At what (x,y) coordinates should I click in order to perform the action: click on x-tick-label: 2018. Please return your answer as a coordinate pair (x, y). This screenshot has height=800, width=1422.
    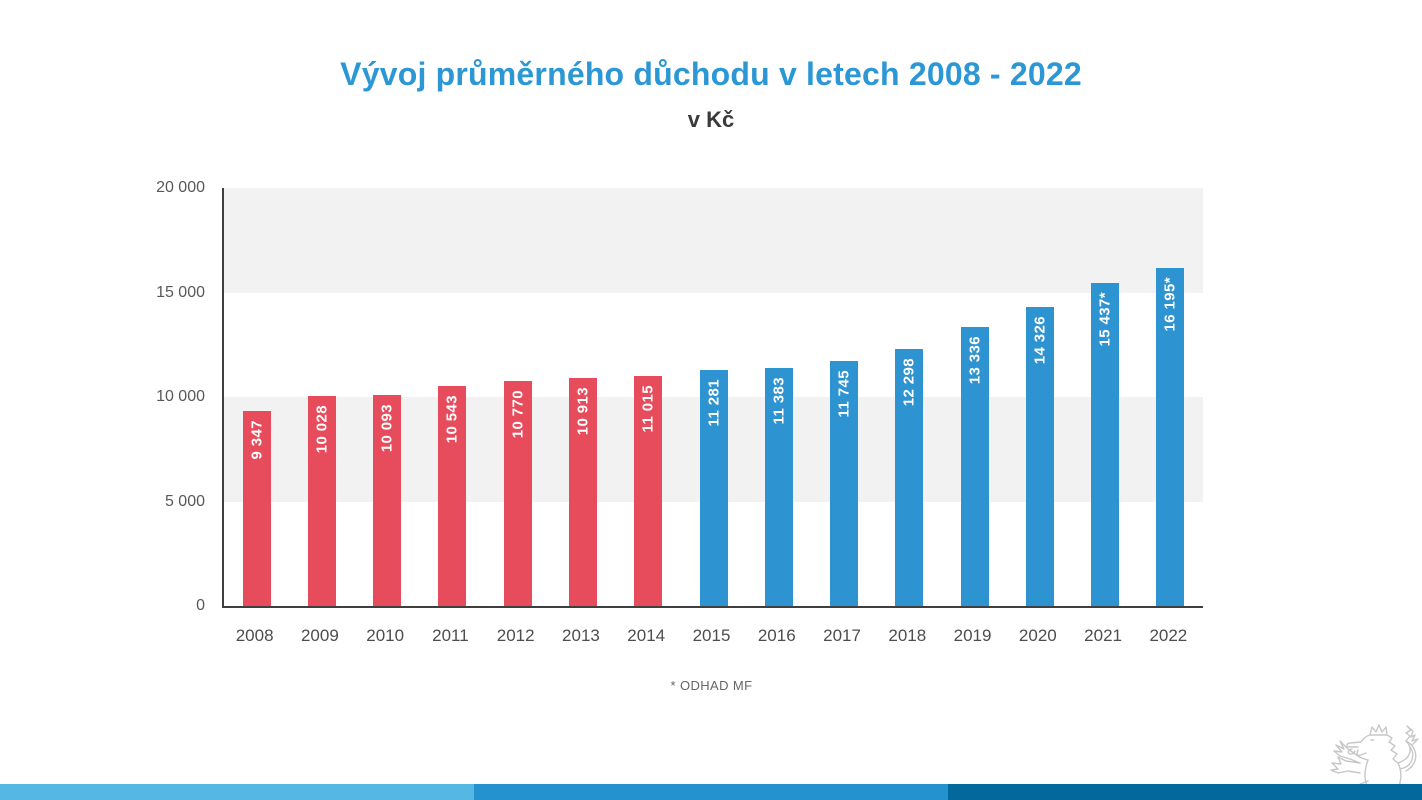
    Looking at the image, I should click on (907, 635).